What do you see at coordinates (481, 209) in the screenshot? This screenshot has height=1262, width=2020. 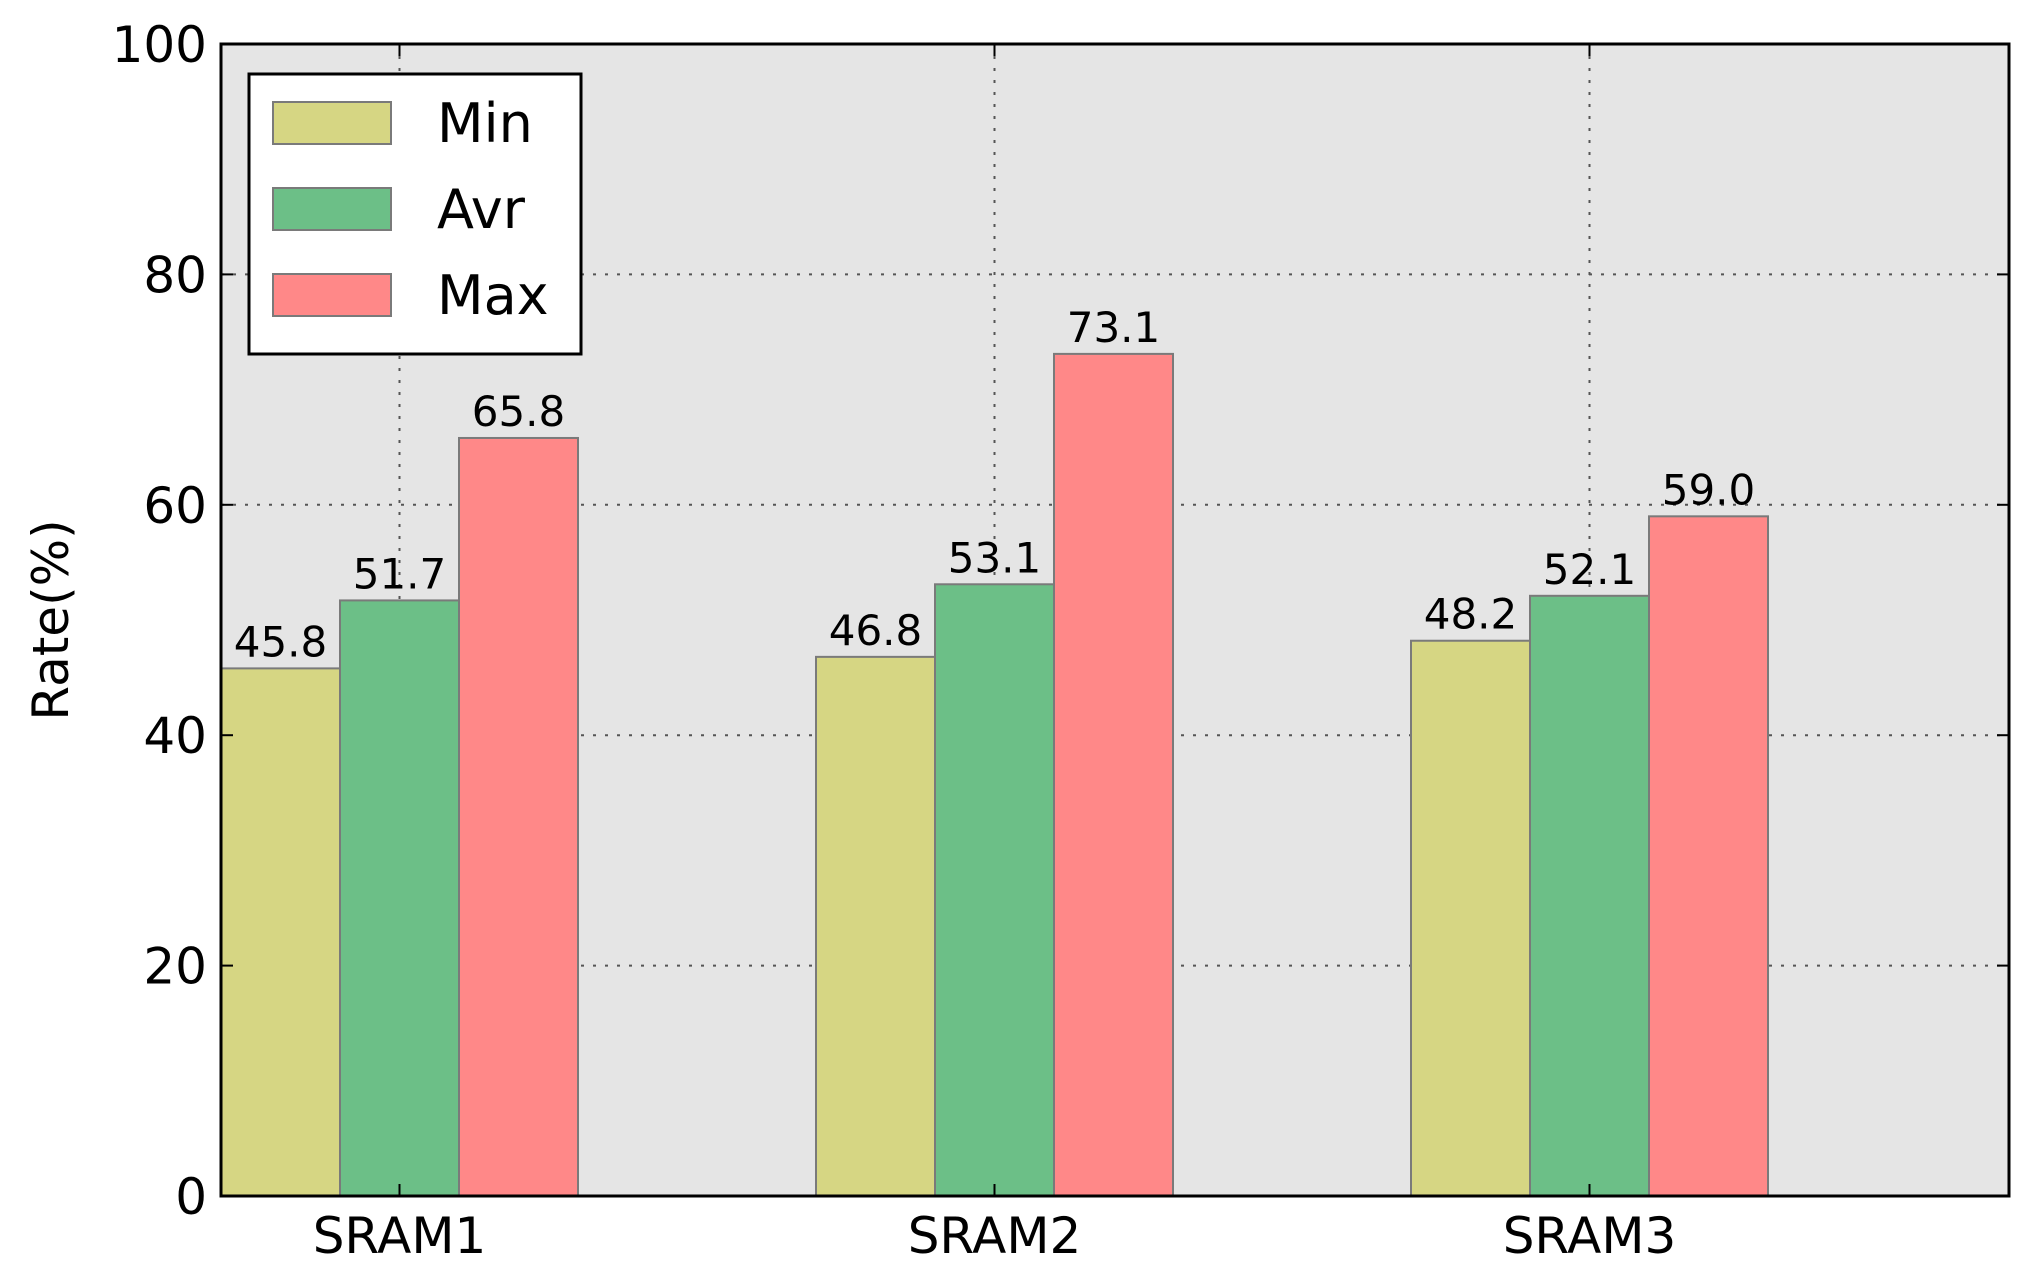 I see `legend-label-avr: Avr` at bounding box center [481, 209].